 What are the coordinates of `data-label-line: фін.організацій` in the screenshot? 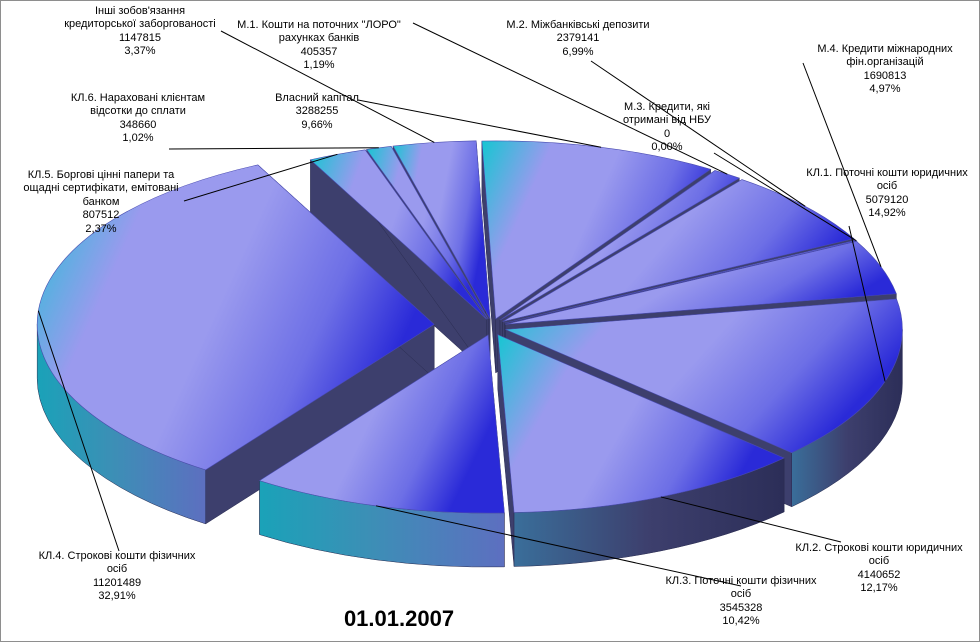 It's located at (885, 62).